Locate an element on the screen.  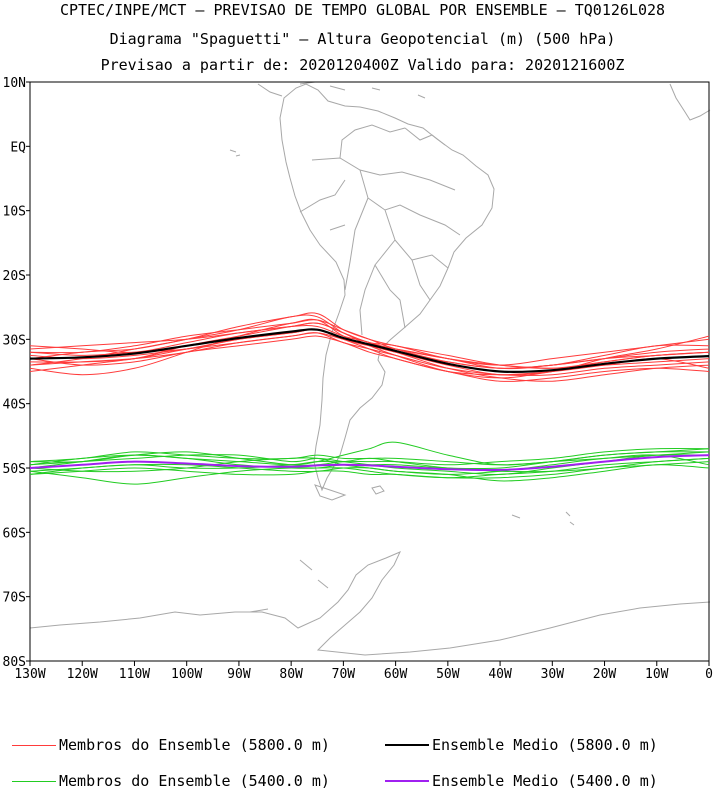
x-tick-label: 30W is located at coordinates (553, 674).